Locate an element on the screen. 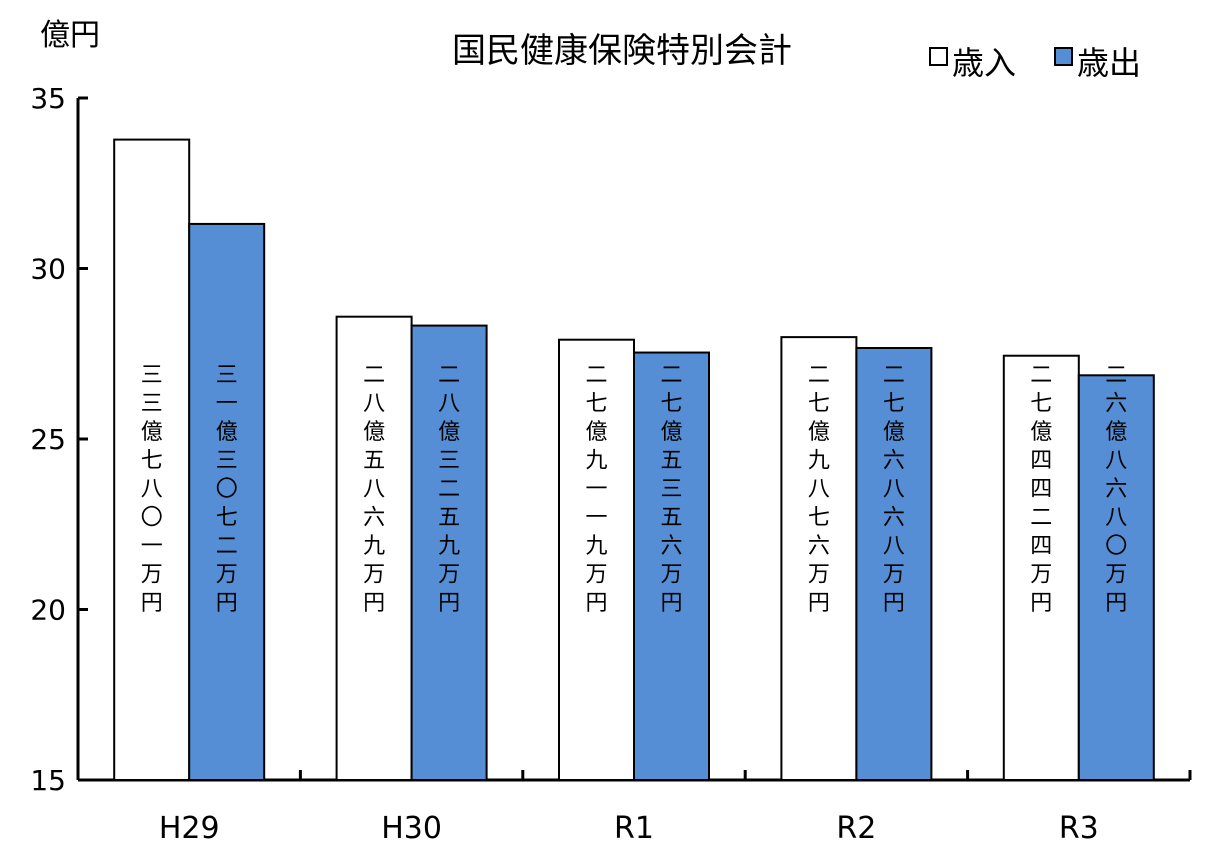 The width and height of the screenshot is (1205, 850). x-tick-label: R3 is located at coordinates (1079, 828).